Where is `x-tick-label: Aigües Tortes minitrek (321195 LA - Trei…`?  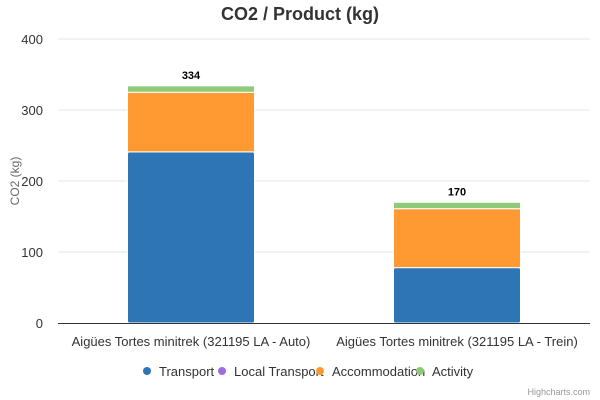
x-tick-label: Aigües Tortes minitrek (321195 LA - Trei… is located at coordinates (457, 341).